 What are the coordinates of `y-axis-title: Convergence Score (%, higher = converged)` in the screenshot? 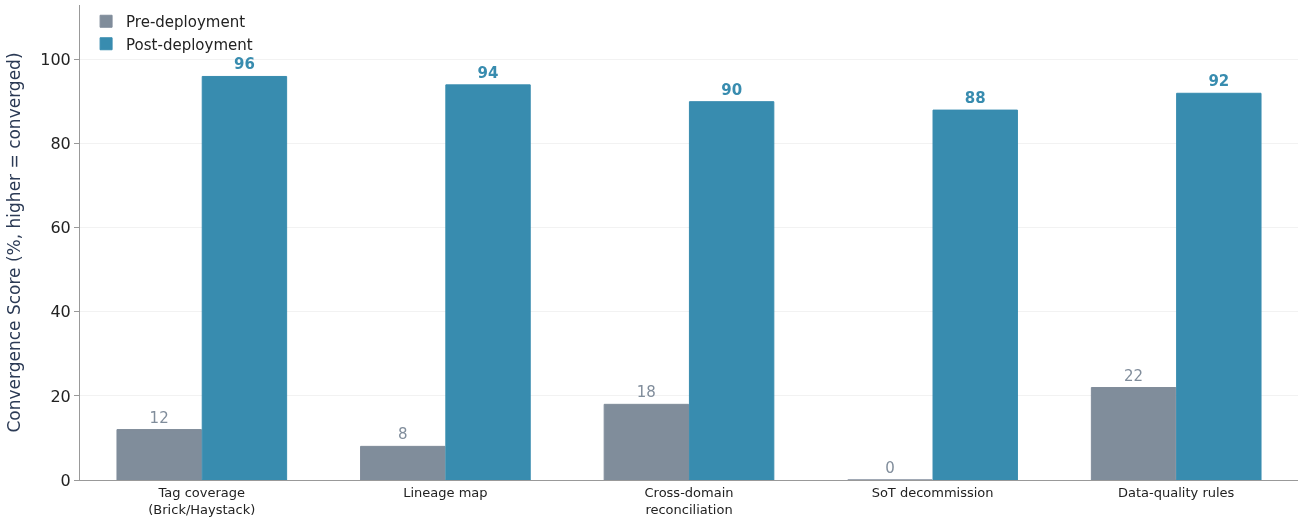 It's located at (13, 242).